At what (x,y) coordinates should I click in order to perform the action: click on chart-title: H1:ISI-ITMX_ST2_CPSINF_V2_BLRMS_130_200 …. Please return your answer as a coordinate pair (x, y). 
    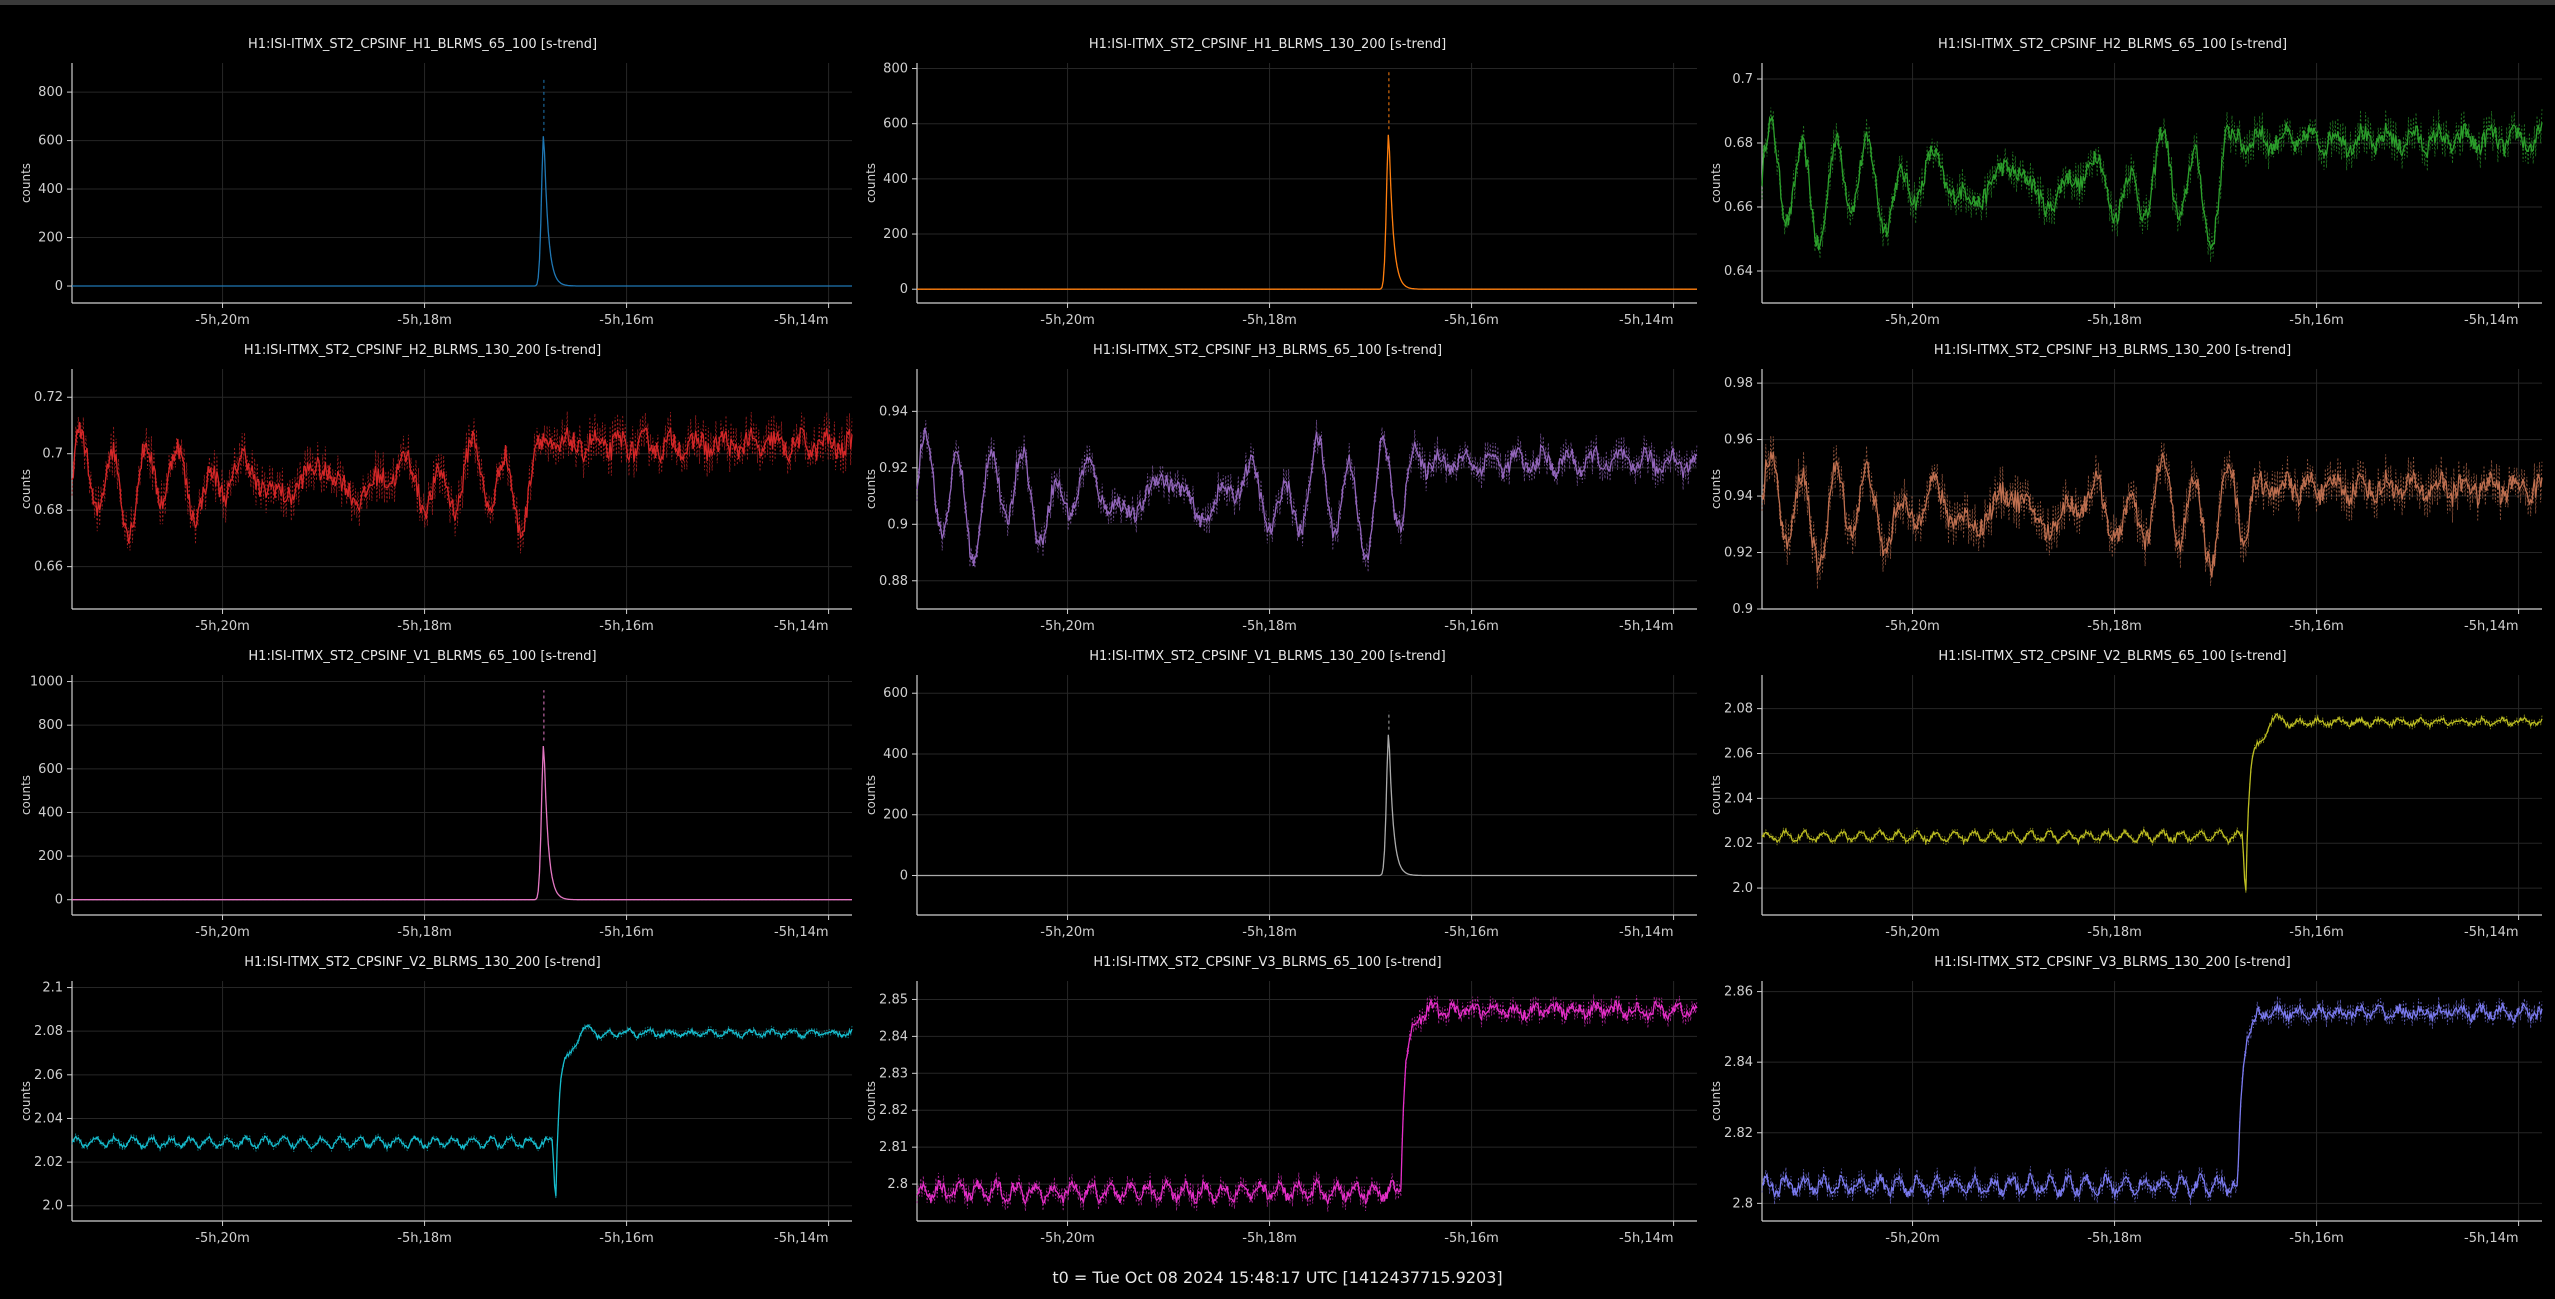
    Looking at the image, I should click on (422, 962).